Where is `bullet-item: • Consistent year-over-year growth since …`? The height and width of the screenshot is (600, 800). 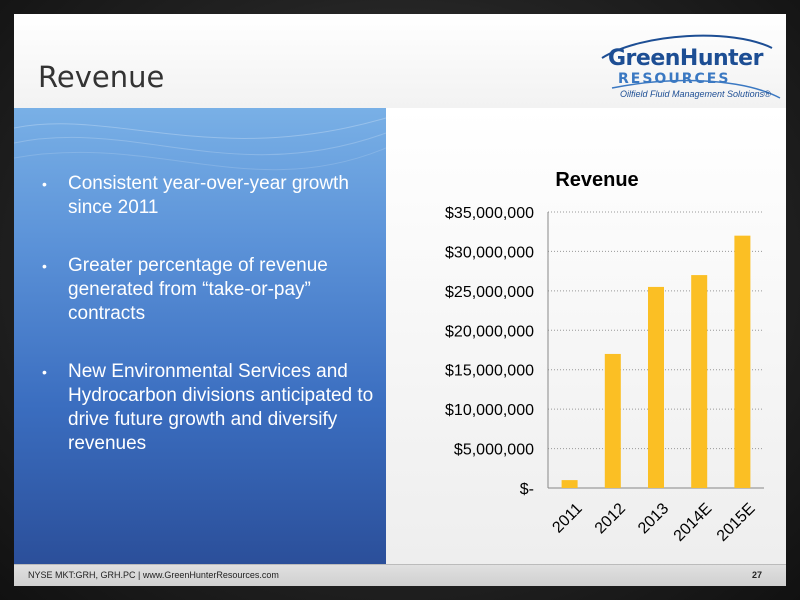 bullet-item: • Consistent year-over-year growth since … is located at coordinates (195, 195).